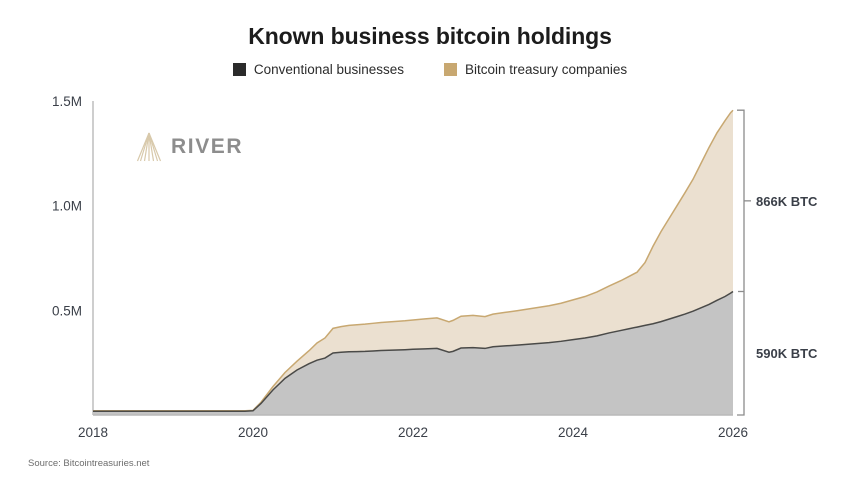 The height and width of the screenshot is (484, 860). I want to click on source-note: Source: Bitcointreasuries.net, so click(89, 463).